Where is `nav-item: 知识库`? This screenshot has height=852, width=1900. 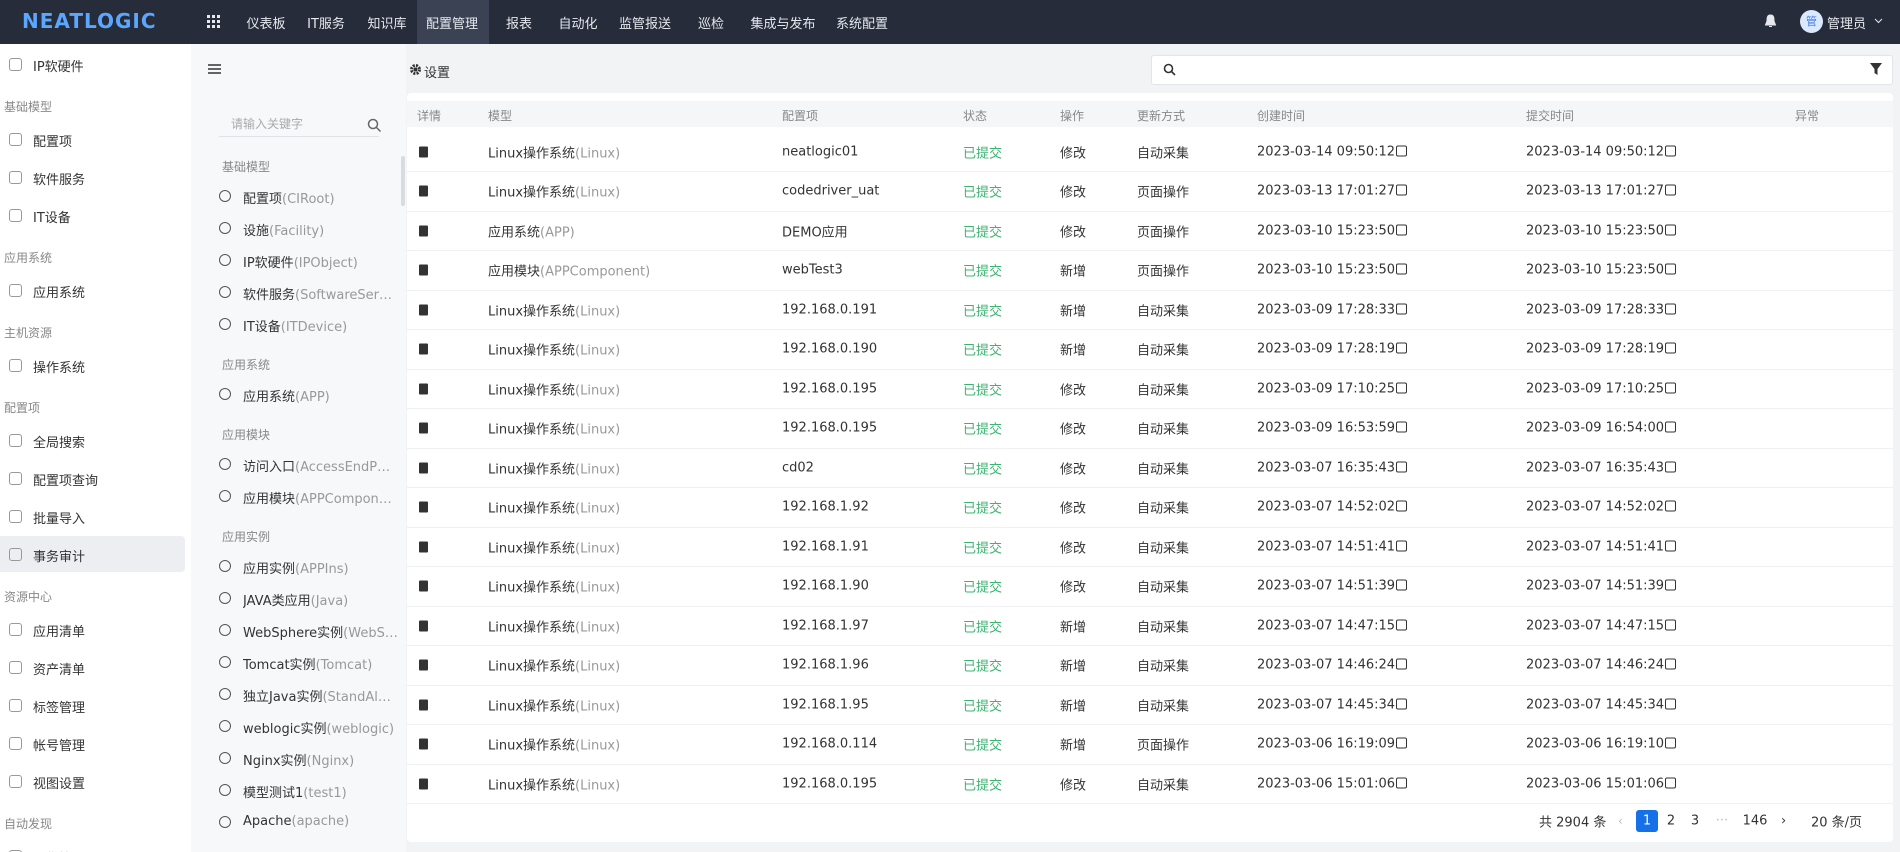 nav-item: 知识库 is located at coordinates (387, 24).